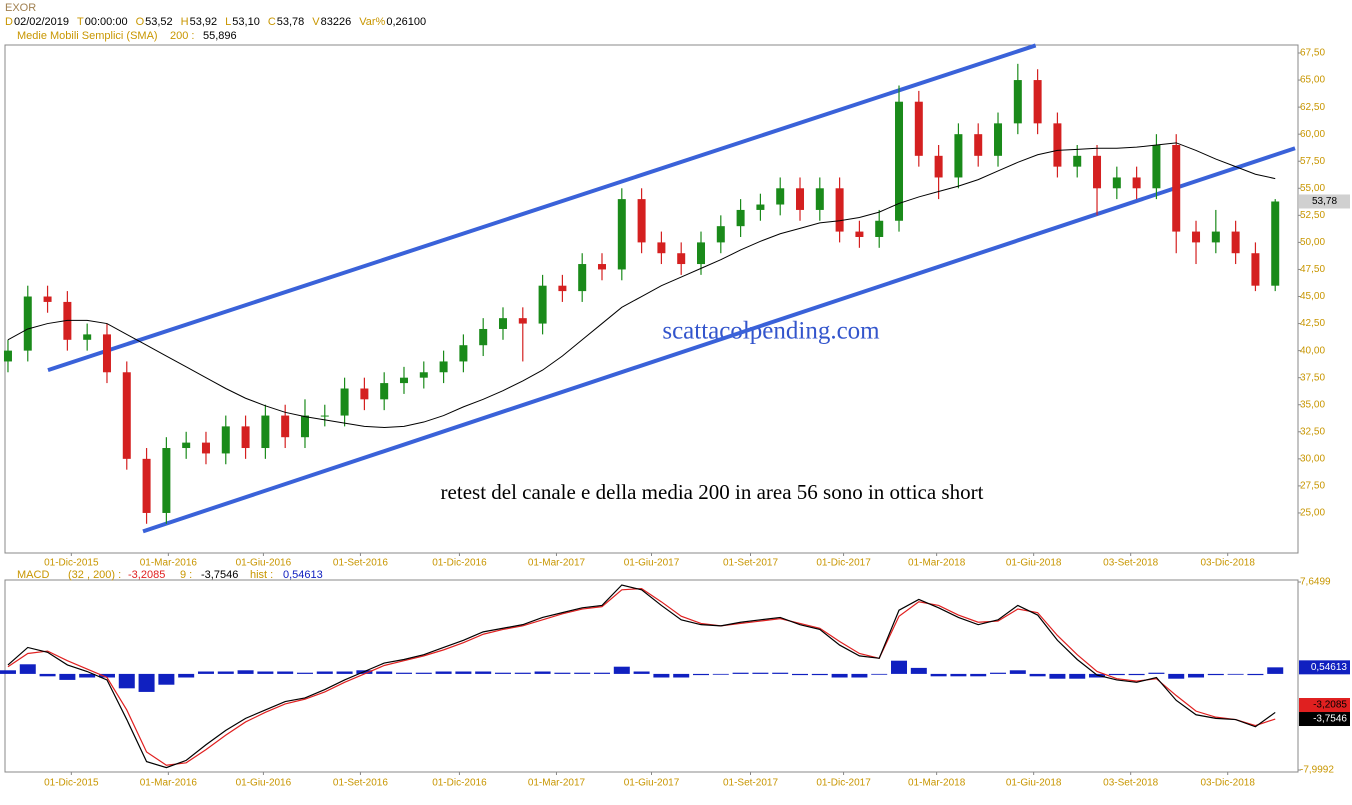 The height and width of the screenshot is (805, 1352). I want to click on x-tick-label: 03-Dic-2018, so click(1227, 783).